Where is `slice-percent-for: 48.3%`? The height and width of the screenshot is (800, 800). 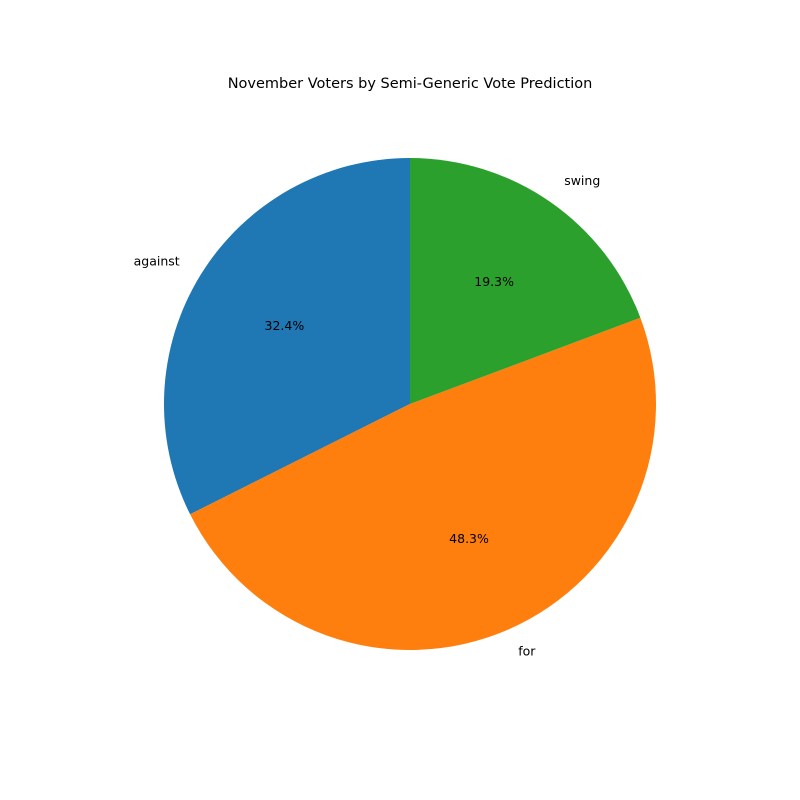
slice-percent-for: 48.3% is located at coordinates (469, 538).